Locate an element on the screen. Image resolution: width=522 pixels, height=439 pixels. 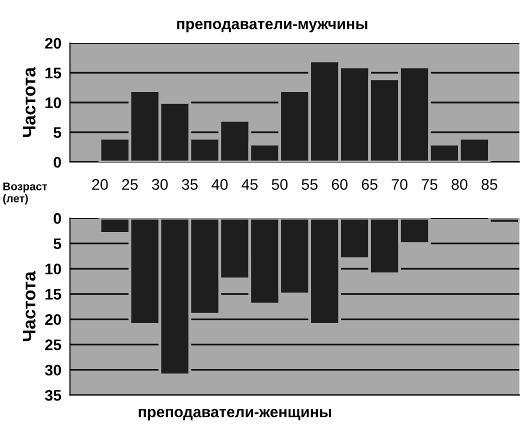
text: преподаватели-женщины is located at coordinates (235, 414).